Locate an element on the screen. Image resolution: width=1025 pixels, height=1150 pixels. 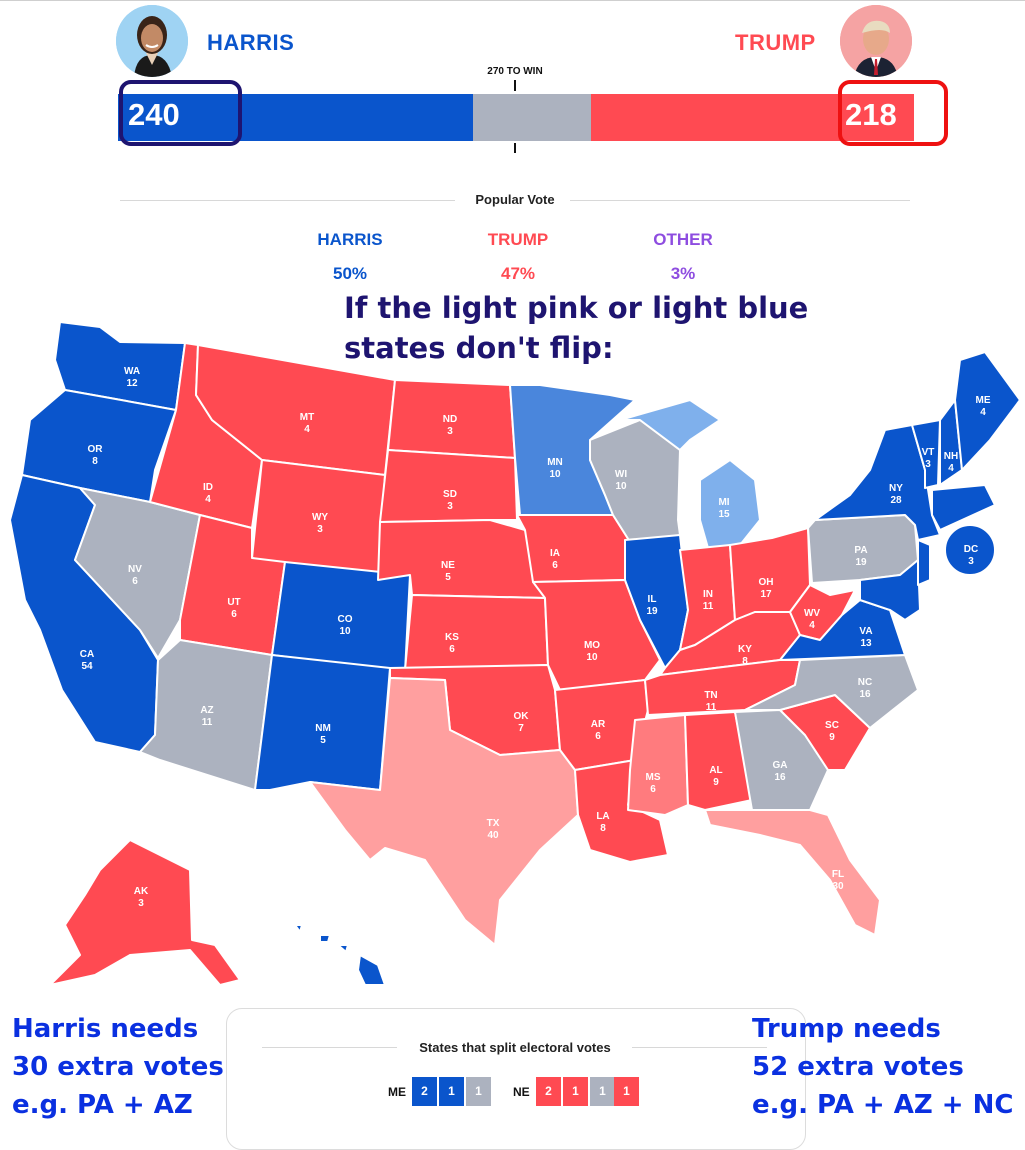
trump-bar is located at coordinates (752, 117).